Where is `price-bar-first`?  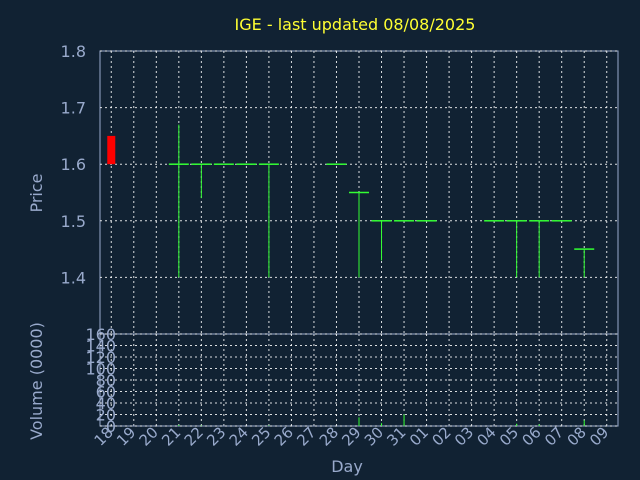
price-bar-first is located at coordinates (111, 150).